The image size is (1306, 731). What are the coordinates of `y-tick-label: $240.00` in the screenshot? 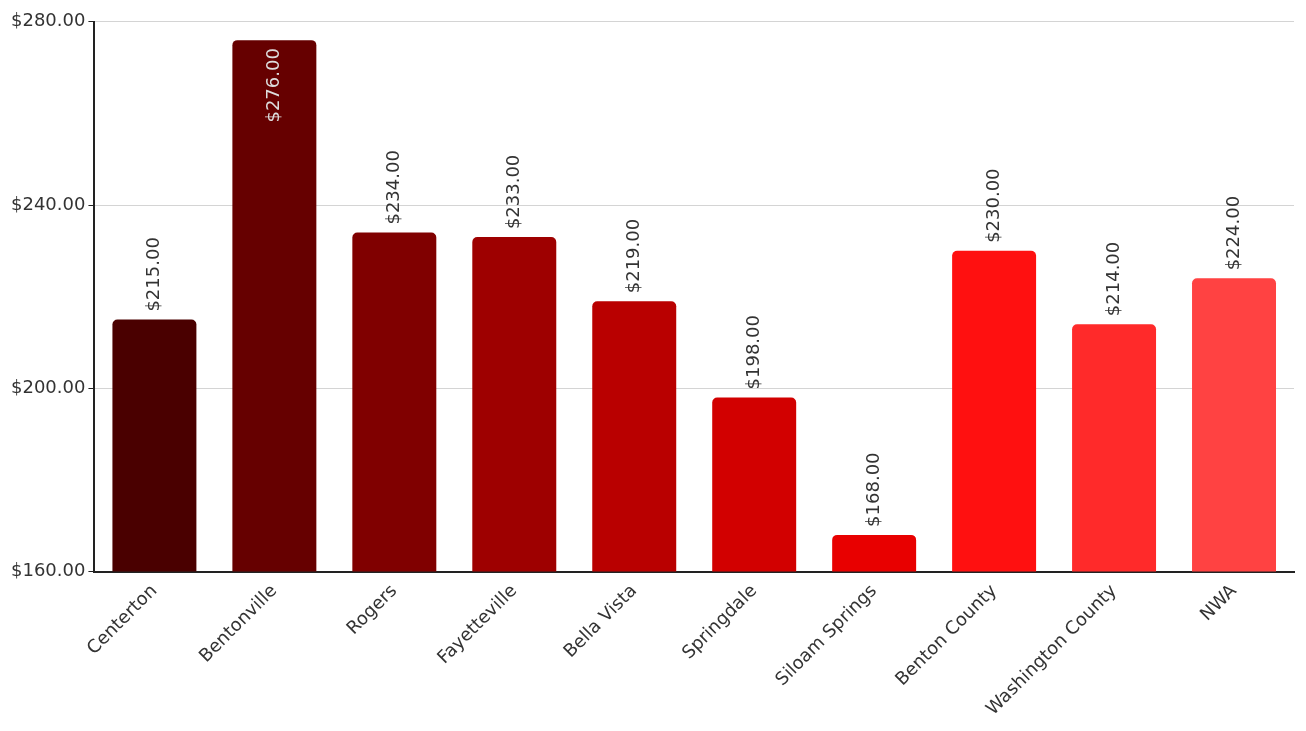 It's located at (48, 203).